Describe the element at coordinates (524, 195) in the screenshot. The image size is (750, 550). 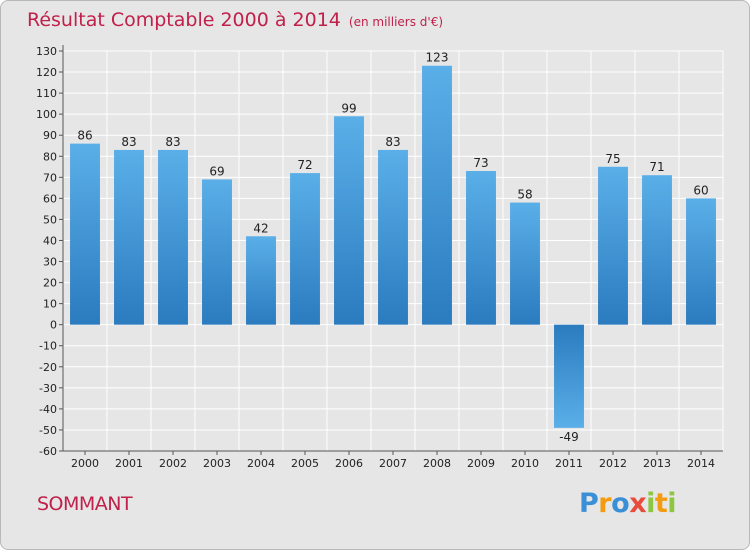
I see `data-label-2010: 58` at that location.